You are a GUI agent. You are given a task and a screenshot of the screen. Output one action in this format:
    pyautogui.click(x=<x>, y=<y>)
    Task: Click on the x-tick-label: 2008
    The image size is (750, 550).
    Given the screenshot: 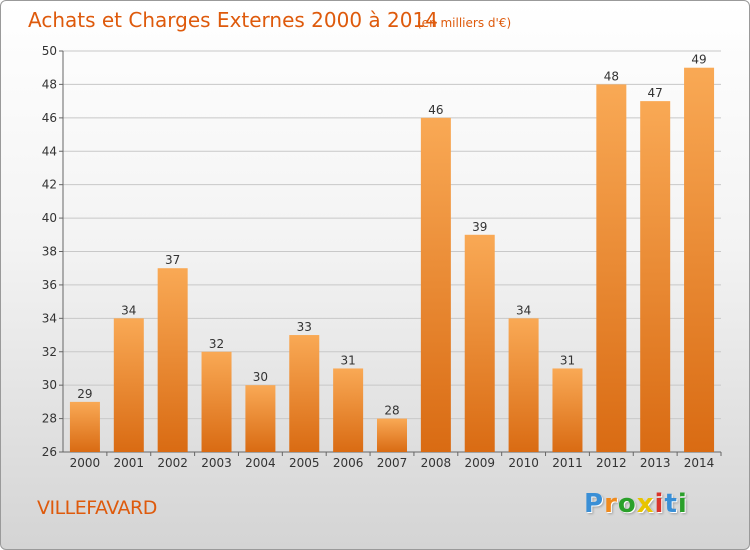 What is the action you would take?
    pyautogui.click(x=436, y=463)
    